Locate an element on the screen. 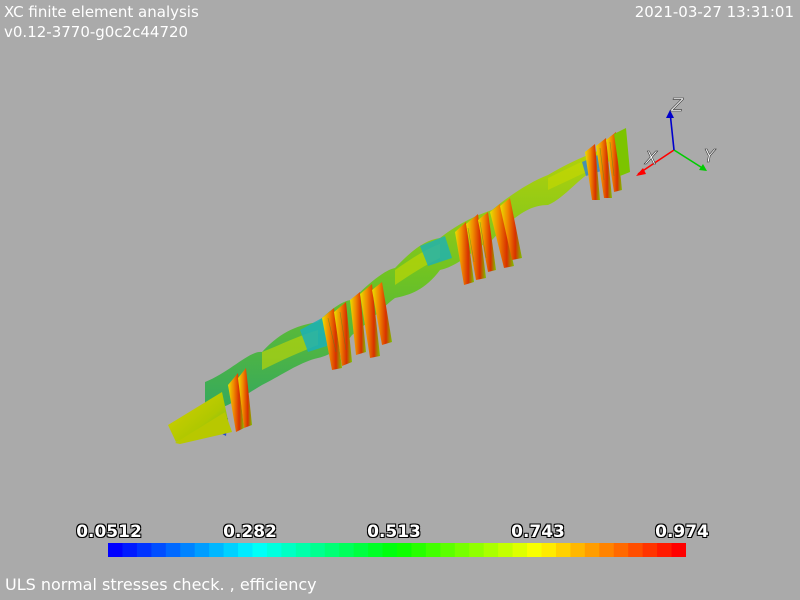 The width and height of the screenshot is (800, 600). scalar-bar-segments is located at coordinates (397, 550).